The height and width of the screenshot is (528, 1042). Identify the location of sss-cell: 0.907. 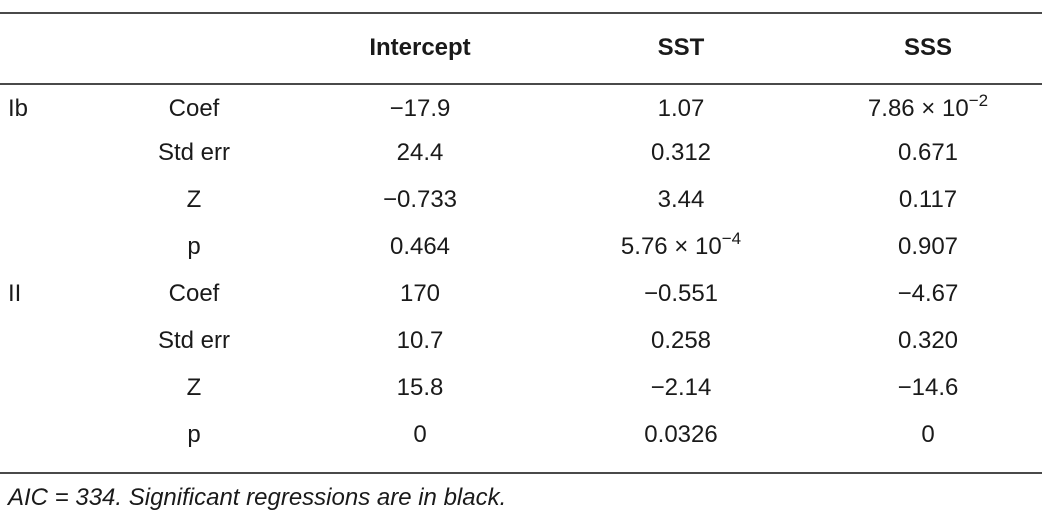
(928, 246).